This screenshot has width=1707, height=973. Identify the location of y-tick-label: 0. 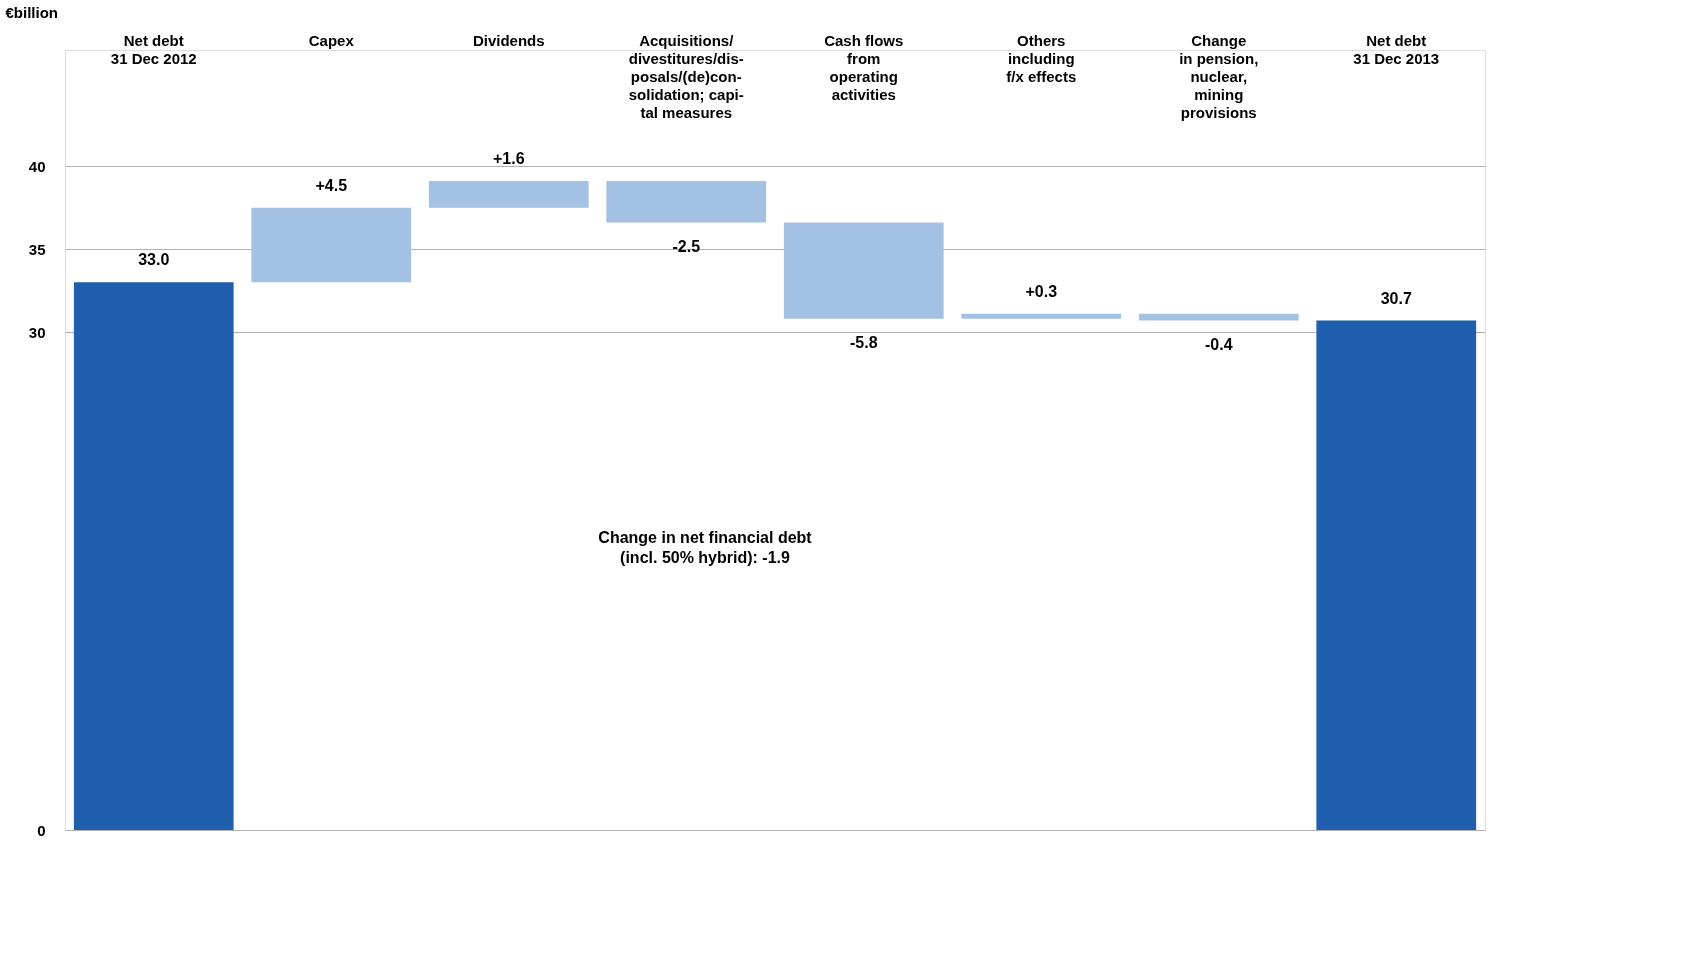
(41, 830).